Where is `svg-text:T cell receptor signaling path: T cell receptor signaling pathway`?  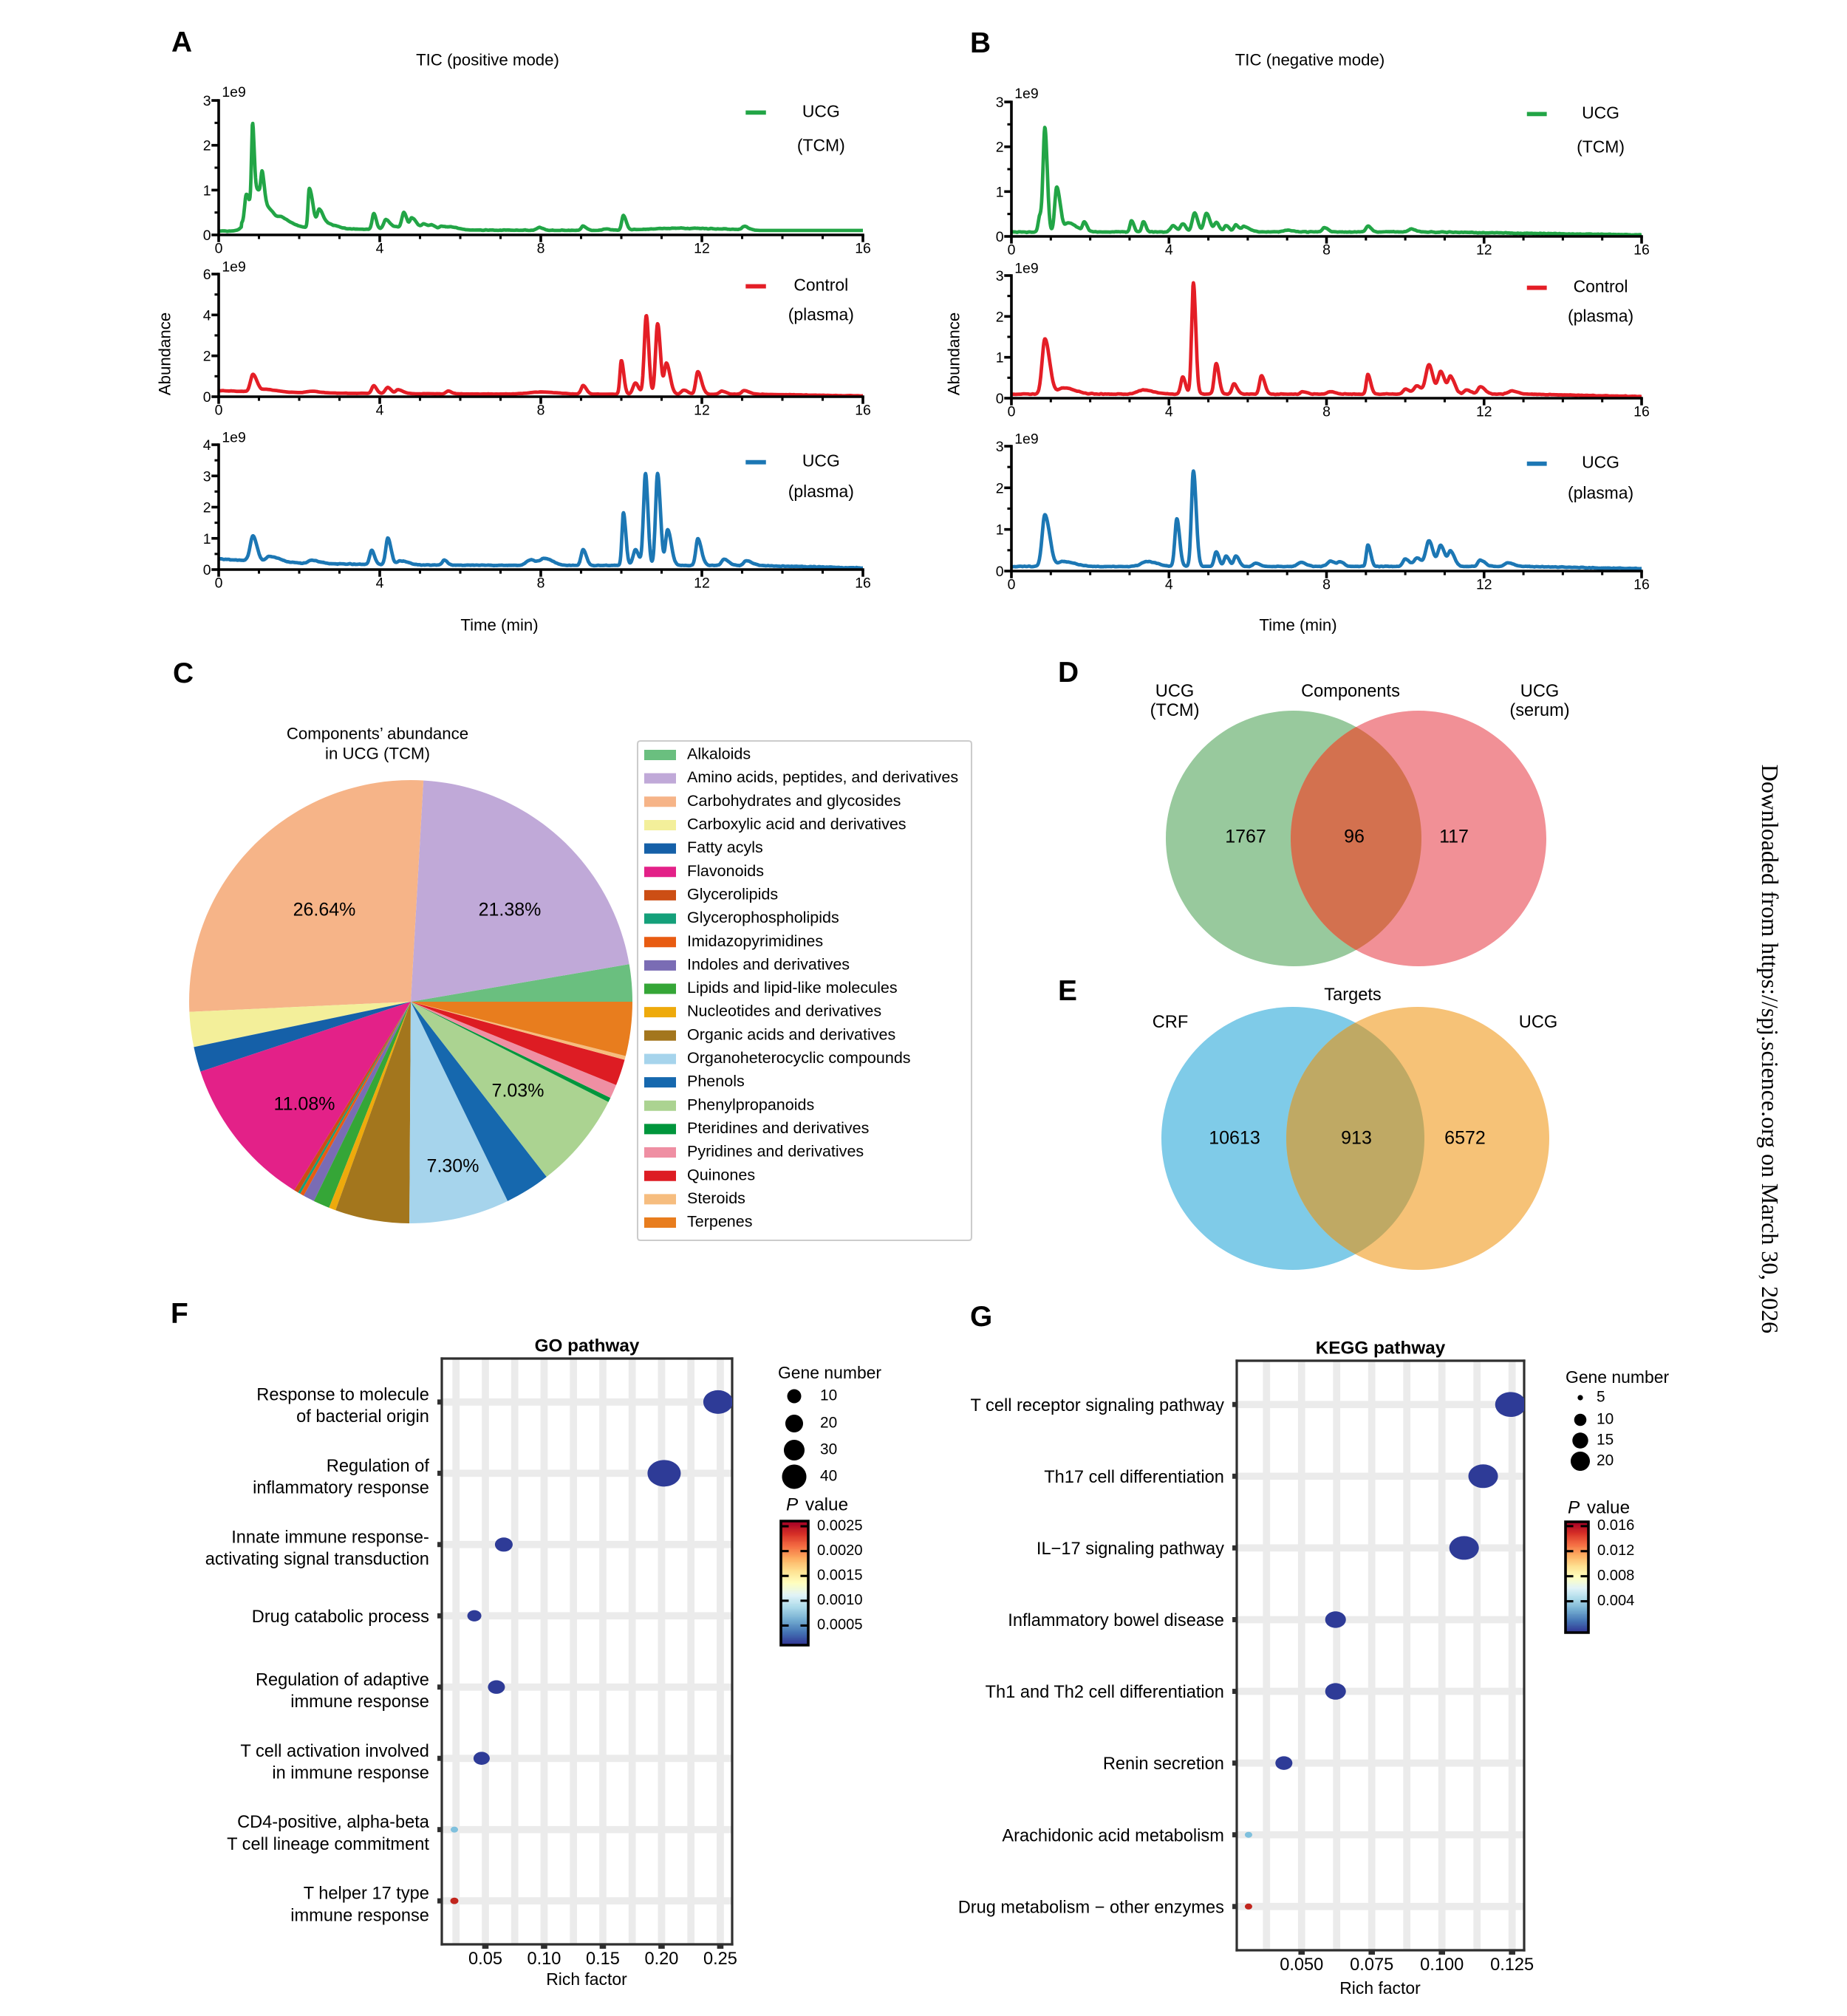
svg-text:T cell receptor signaling path: T cell receptor signaling pathway is located at coordinates (1098, 1405).